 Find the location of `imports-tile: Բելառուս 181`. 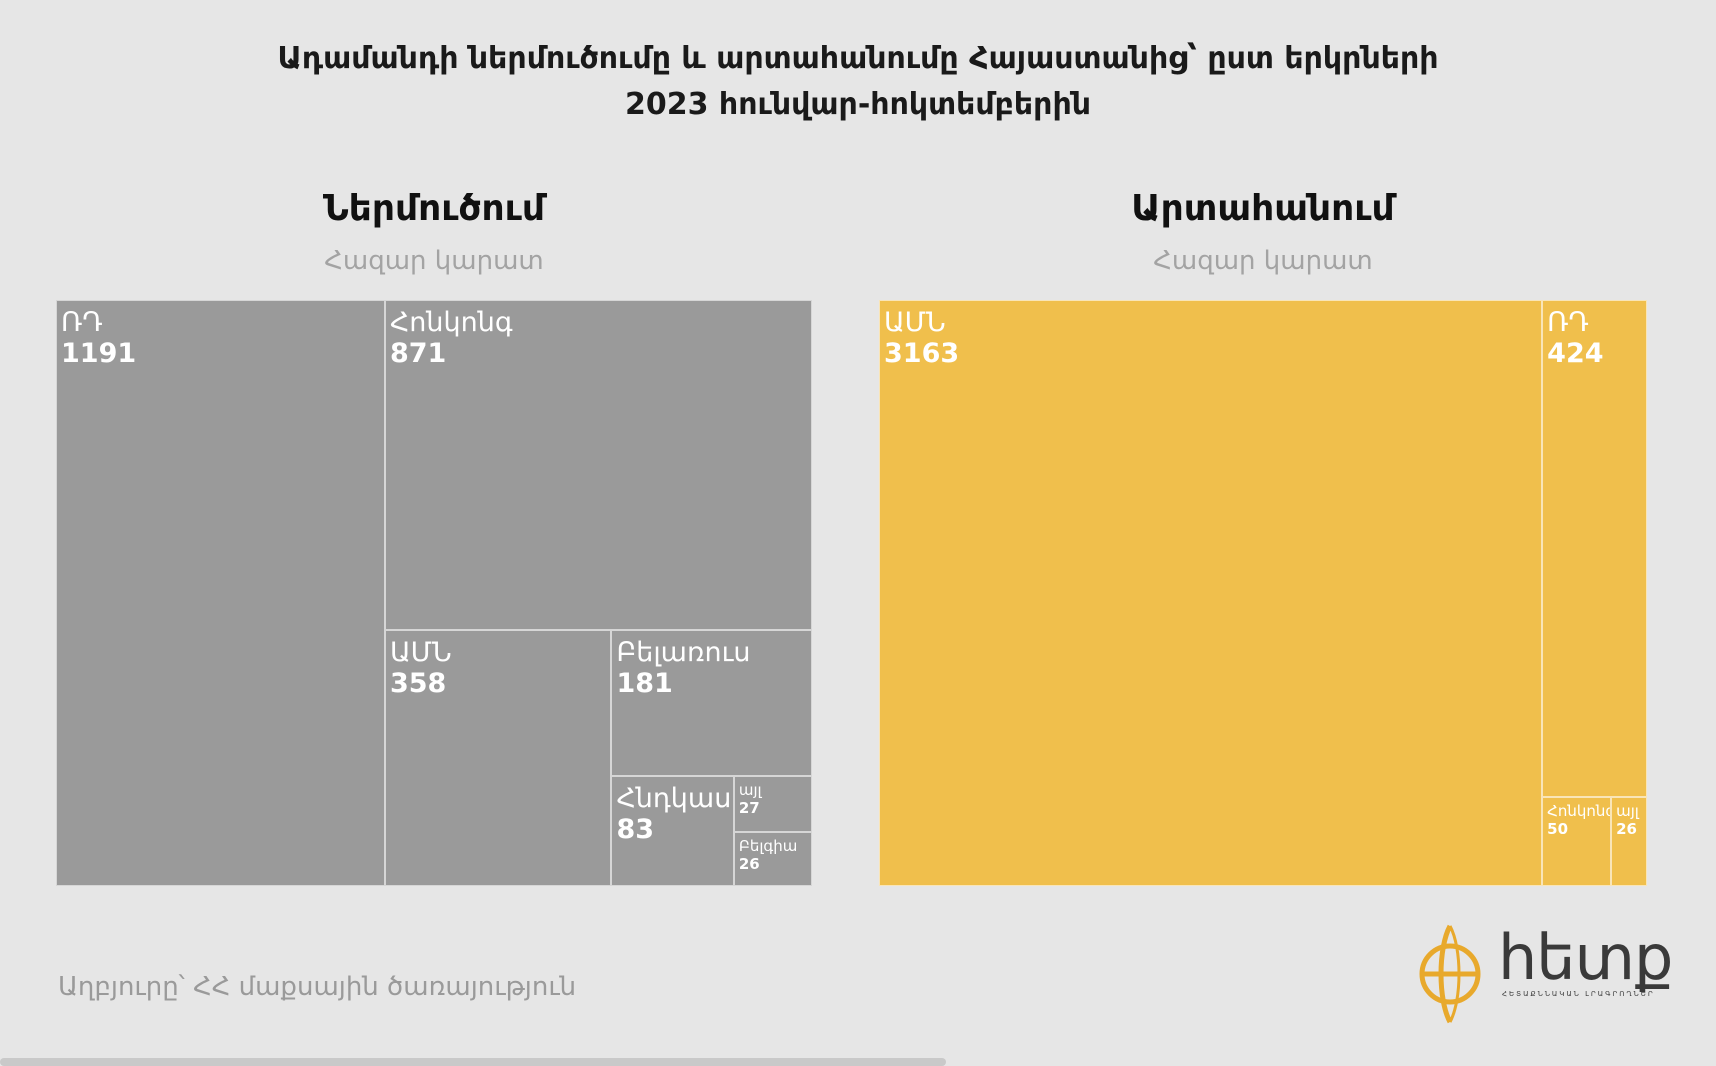

imports-tile: Բելառուս 181 is located at coordinates (711, 703).